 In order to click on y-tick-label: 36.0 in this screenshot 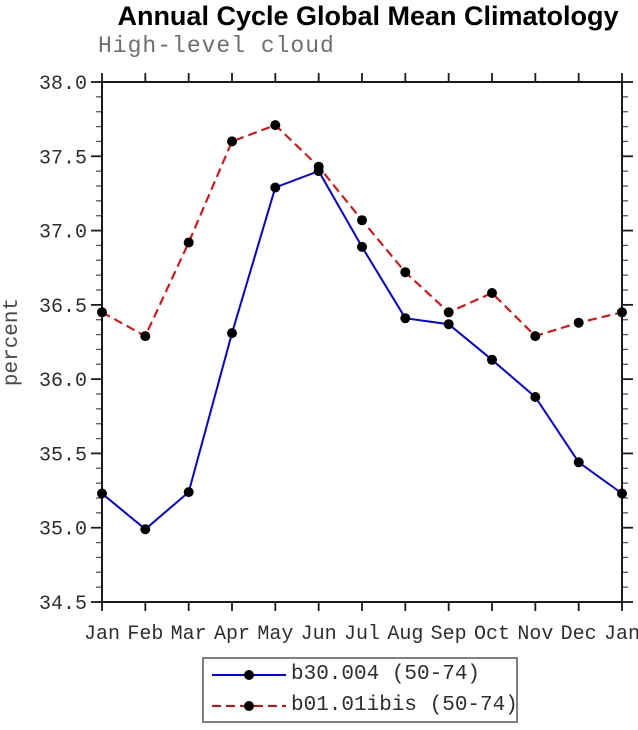, I will do `click(63, 381)`.